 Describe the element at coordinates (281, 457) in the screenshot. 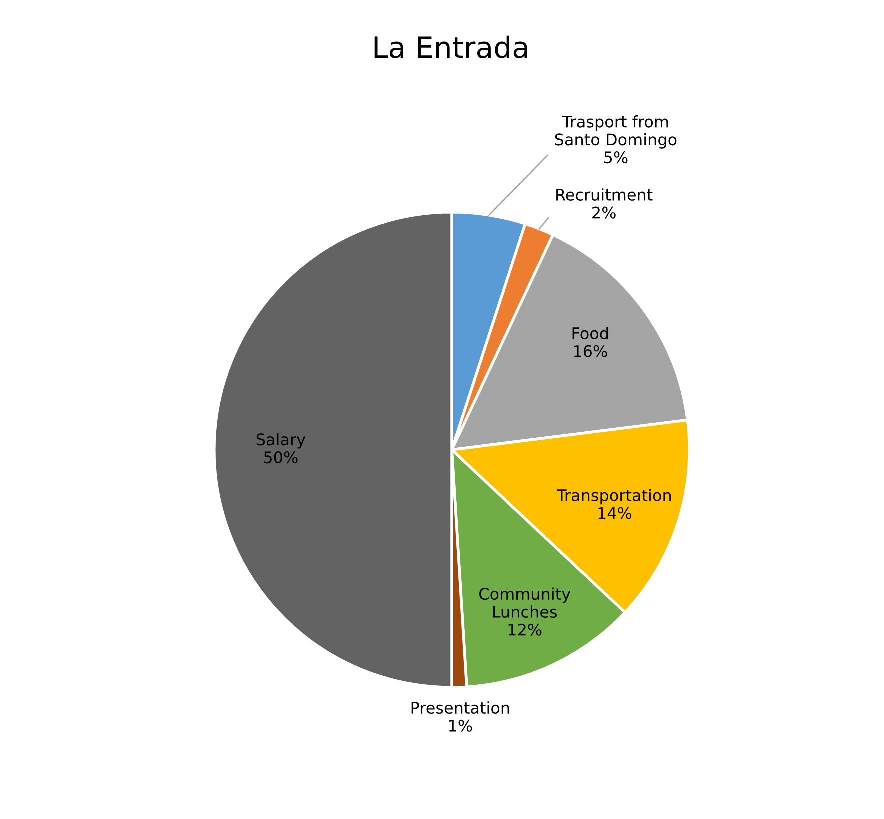

I see `data-label: 50%` at that location.